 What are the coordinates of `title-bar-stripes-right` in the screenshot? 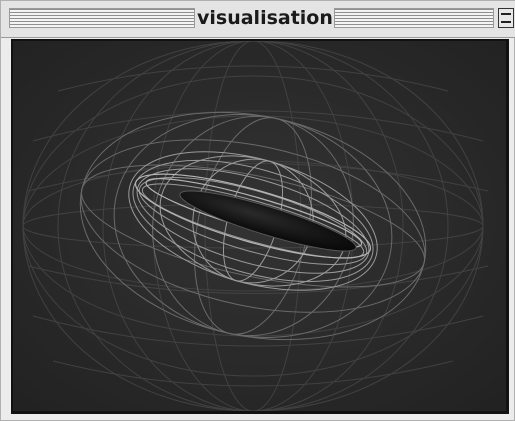 It's located at (414, 18).